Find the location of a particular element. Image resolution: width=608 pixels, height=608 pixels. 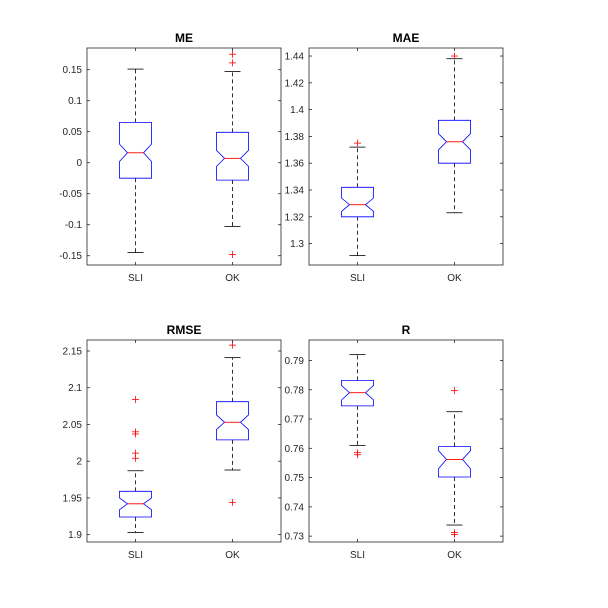

subplot-rmse: RMSE 1.9 1.95 2 2.05 2.1 2.15 SLI OK is located at coordinates (172, 442).